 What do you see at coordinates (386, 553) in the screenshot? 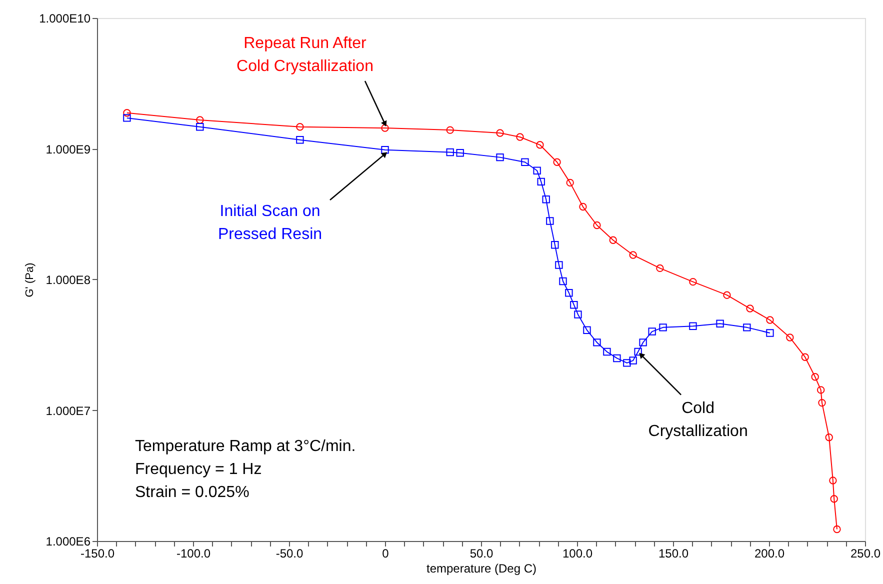
I see `x-tick-label: 0` at bounding box center [386, 553].